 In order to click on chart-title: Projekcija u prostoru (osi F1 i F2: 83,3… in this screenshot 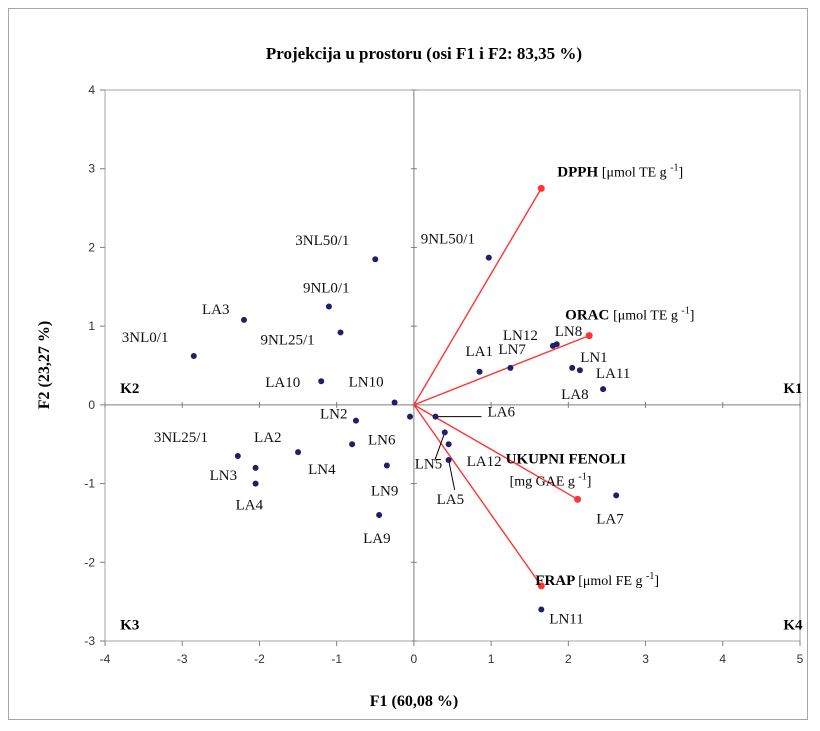, I will do `click(424, 53)`.